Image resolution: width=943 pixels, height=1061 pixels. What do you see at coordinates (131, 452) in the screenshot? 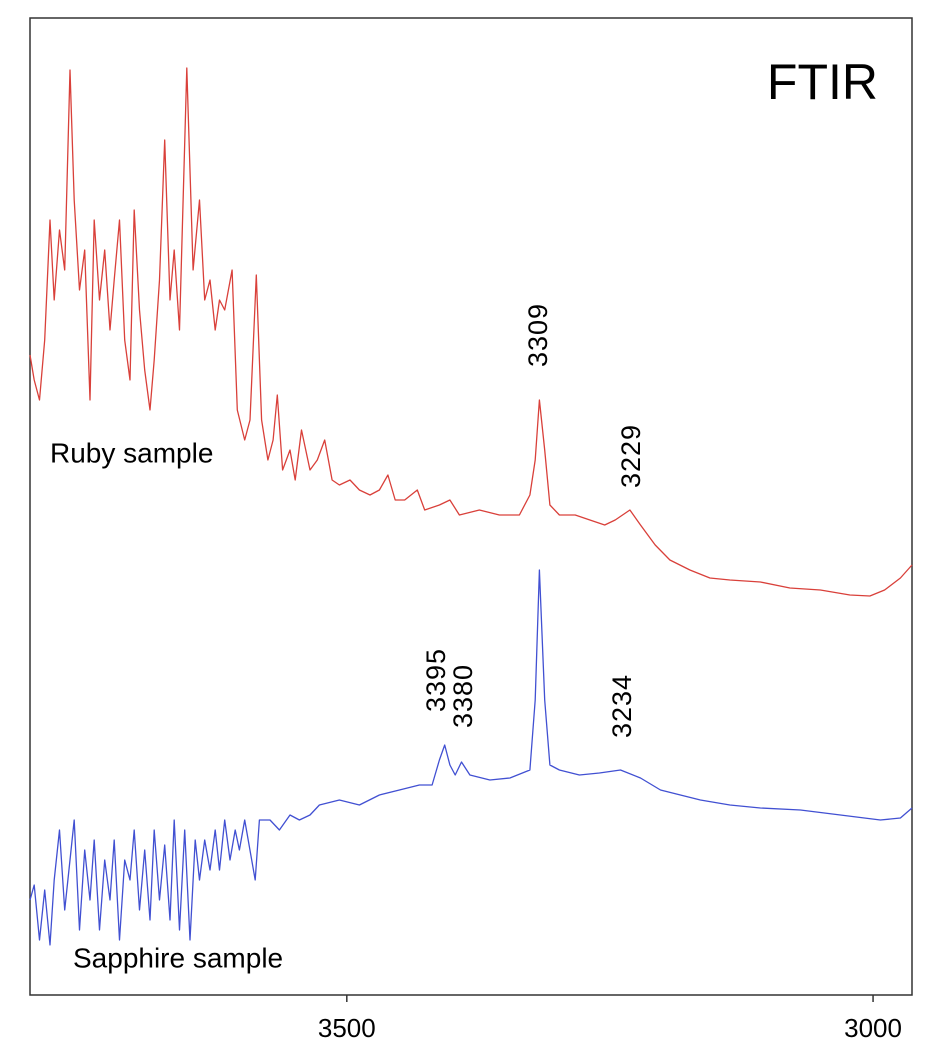
I see `series-label: Ruby sample` at bounding box center [131, 452].